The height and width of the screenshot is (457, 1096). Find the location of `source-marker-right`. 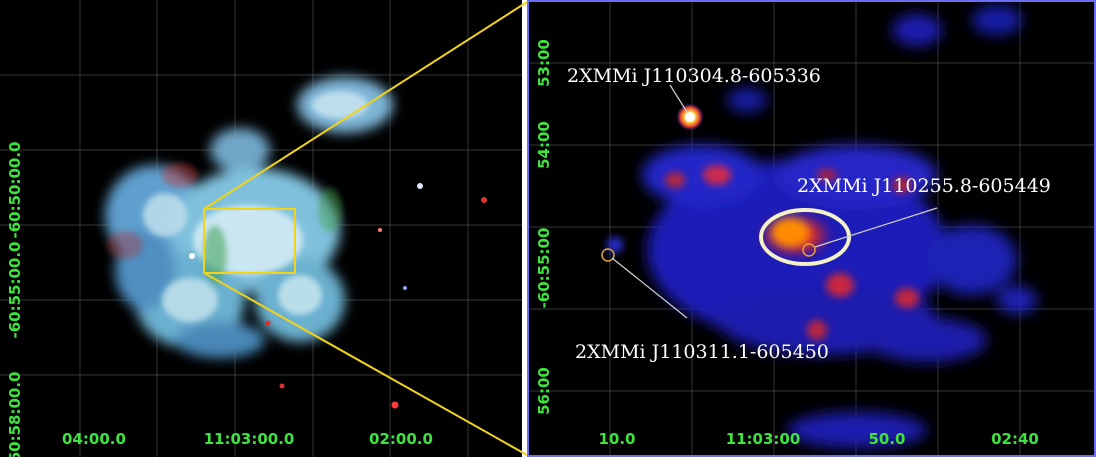

source-marker-right is located at coordinates (809, 250).